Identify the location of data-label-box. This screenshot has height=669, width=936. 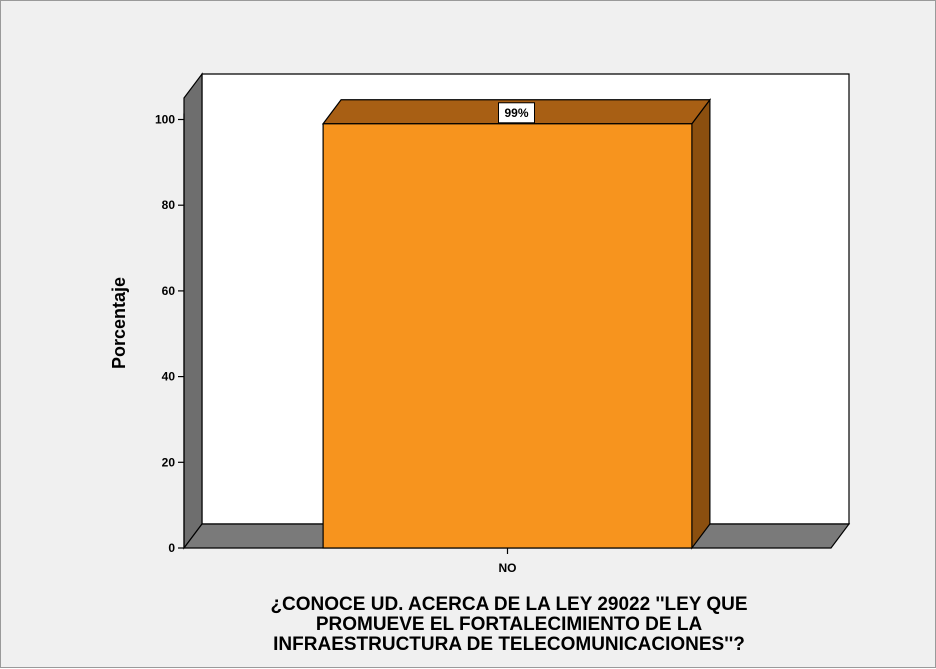
(516, 113).